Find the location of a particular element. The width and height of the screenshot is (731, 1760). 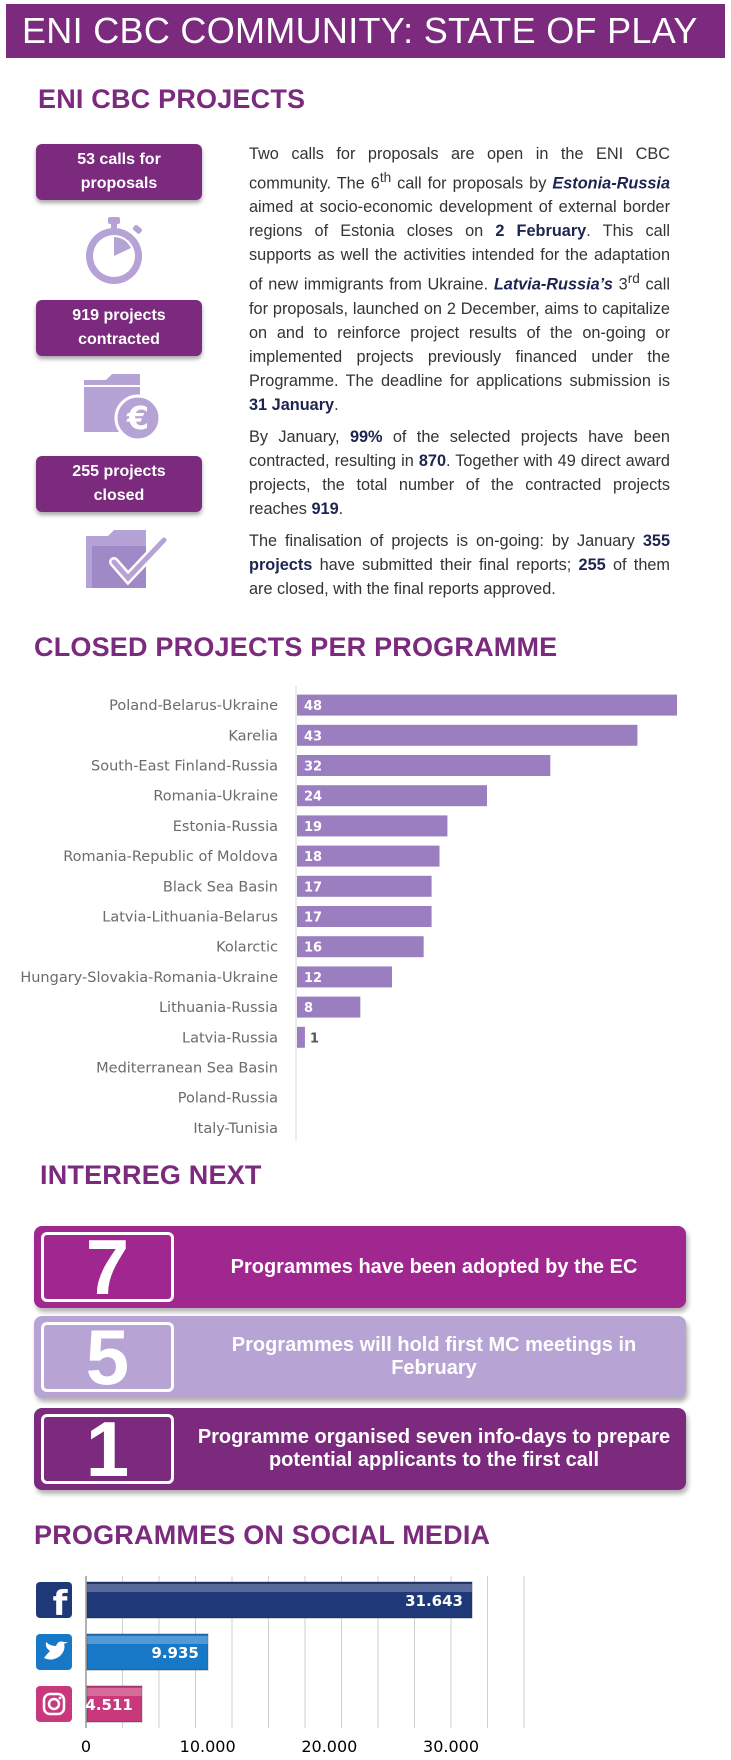

chart-value-label: 43 is located at coordinates (313, 736).